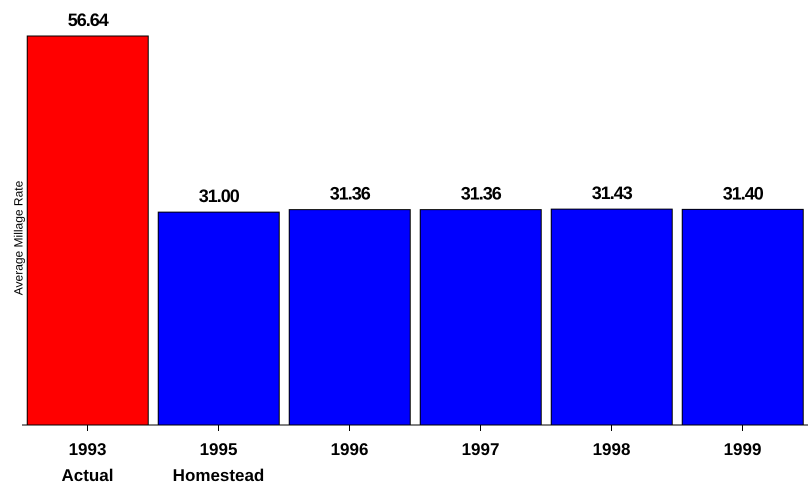  Describe the element at coordinates (218, 462) in the screenshot. I see `x-tick-label: 1995 Homestead` at that location.